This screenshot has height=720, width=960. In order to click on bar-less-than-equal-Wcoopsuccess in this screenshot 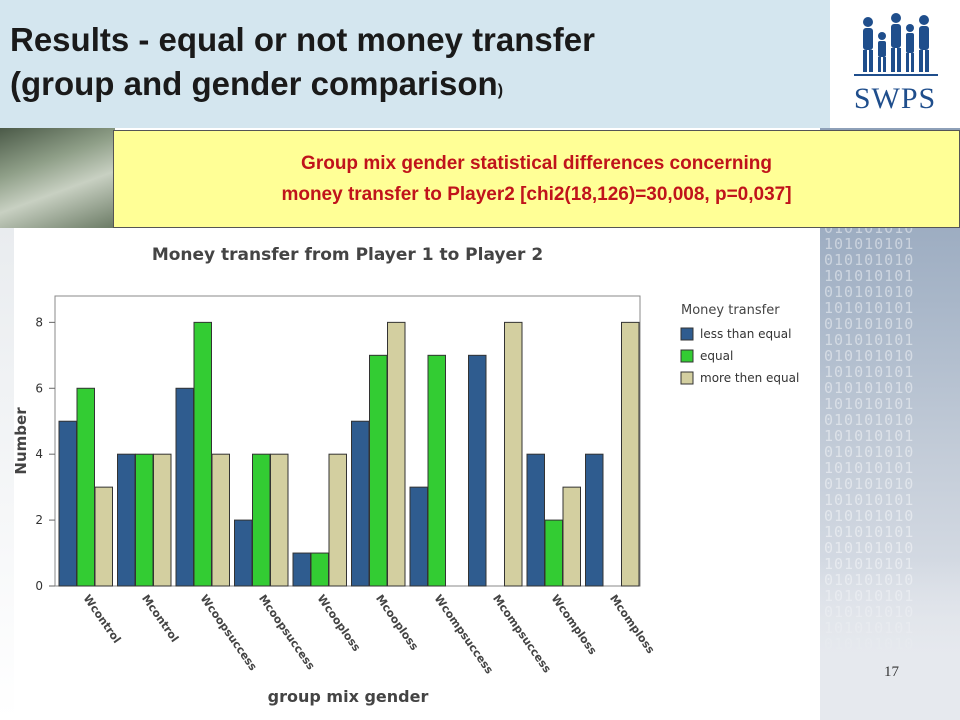, I will do `click(184, 487)`.